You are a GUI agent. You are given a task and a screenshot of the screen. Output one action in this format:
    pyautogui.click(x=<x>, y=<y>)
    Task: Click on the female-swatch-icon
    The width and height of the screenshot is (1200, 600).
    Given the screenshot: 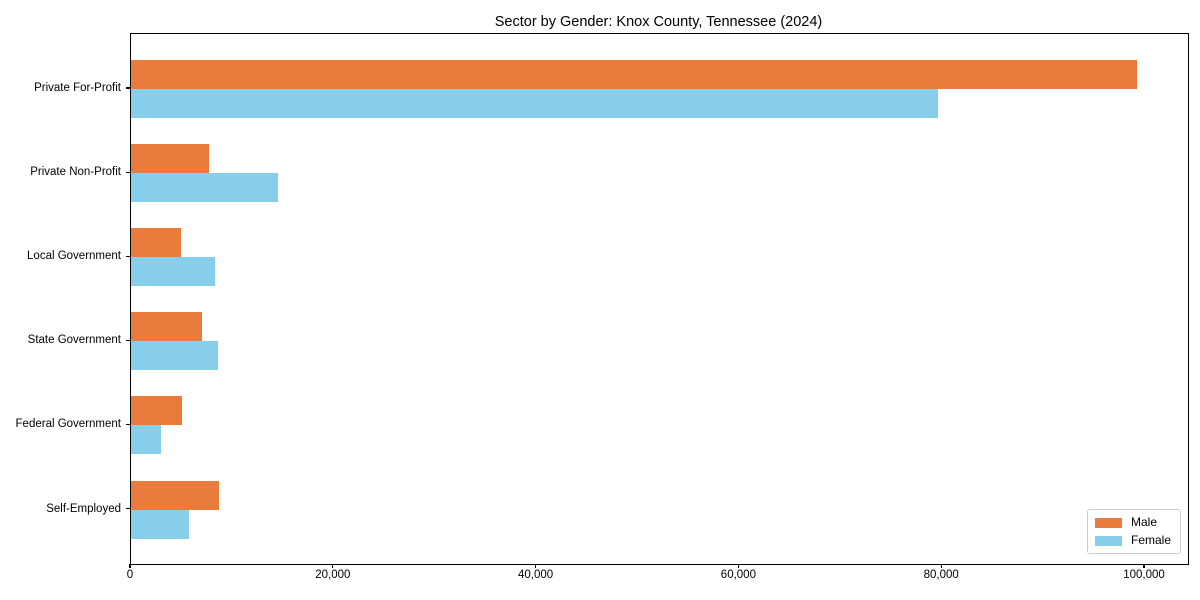 What is the action you would take?
    pyautogui.click(x=1108, y=540)
    